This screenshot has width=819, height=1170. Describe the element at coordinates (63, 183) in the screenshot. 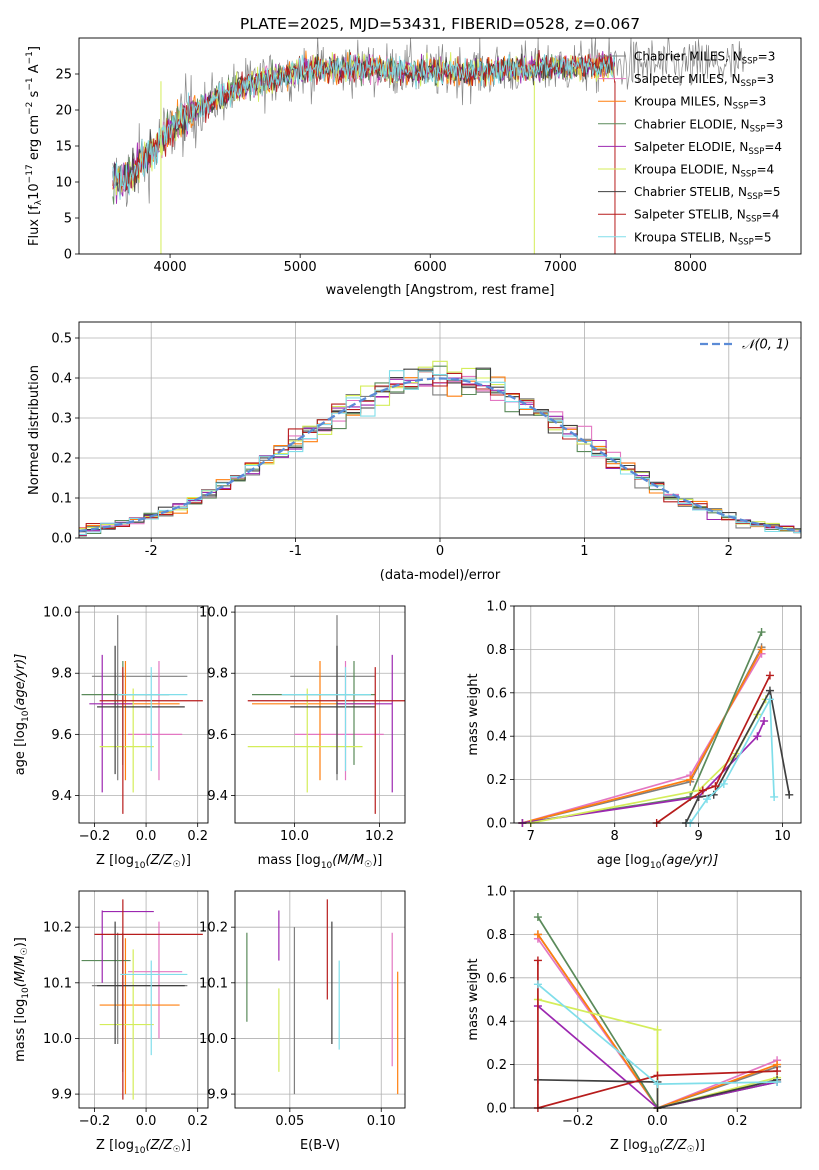

I see `y-tick-label: 10` at that location.